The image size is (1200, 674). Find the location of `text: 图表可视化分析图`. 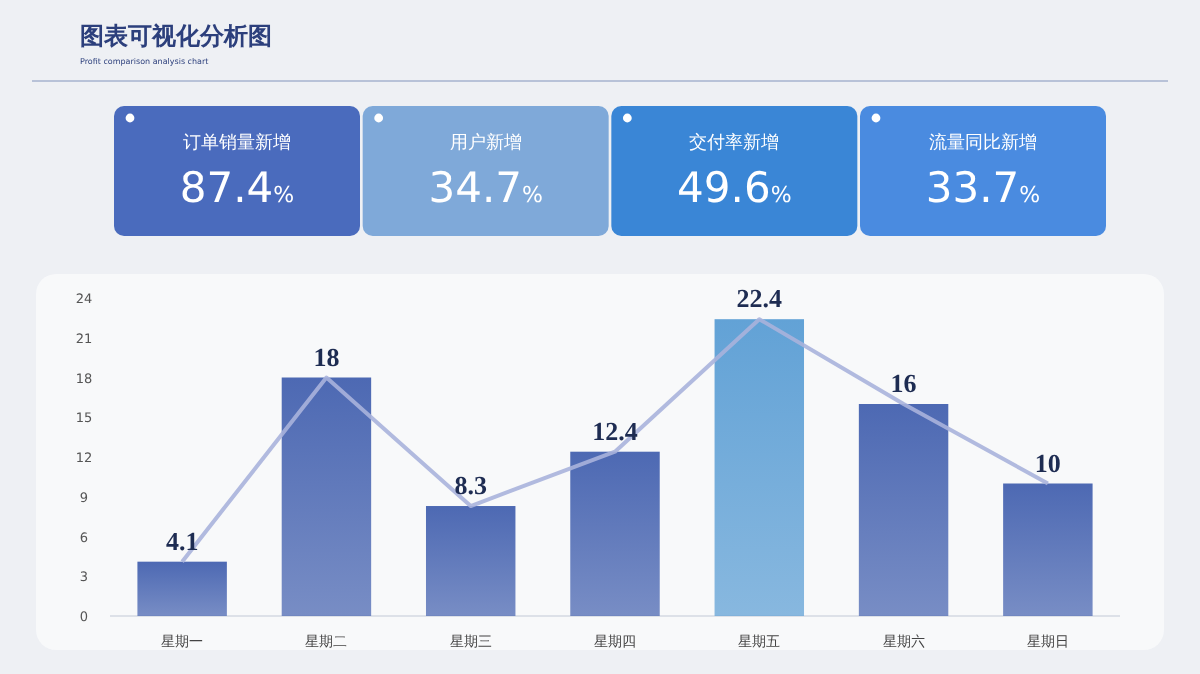

text: 图表可视化分析图 is located at coordinates (176, 36).